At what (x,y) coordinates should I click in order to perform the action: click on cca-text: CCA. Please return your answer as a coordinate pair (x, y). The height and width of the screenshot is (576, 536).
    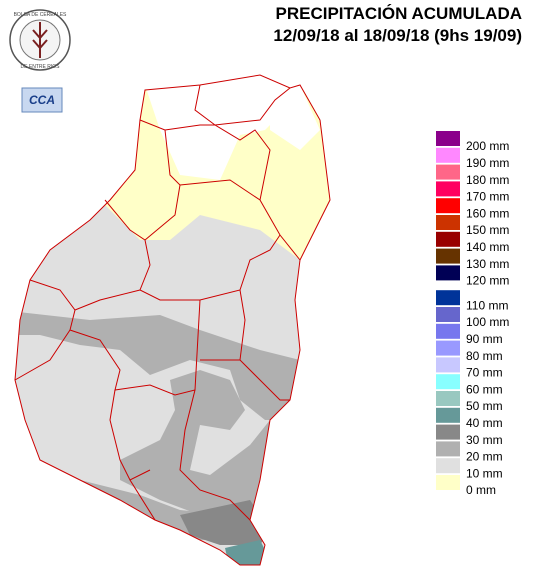
    Looking at the image, I should click on (42, 100).